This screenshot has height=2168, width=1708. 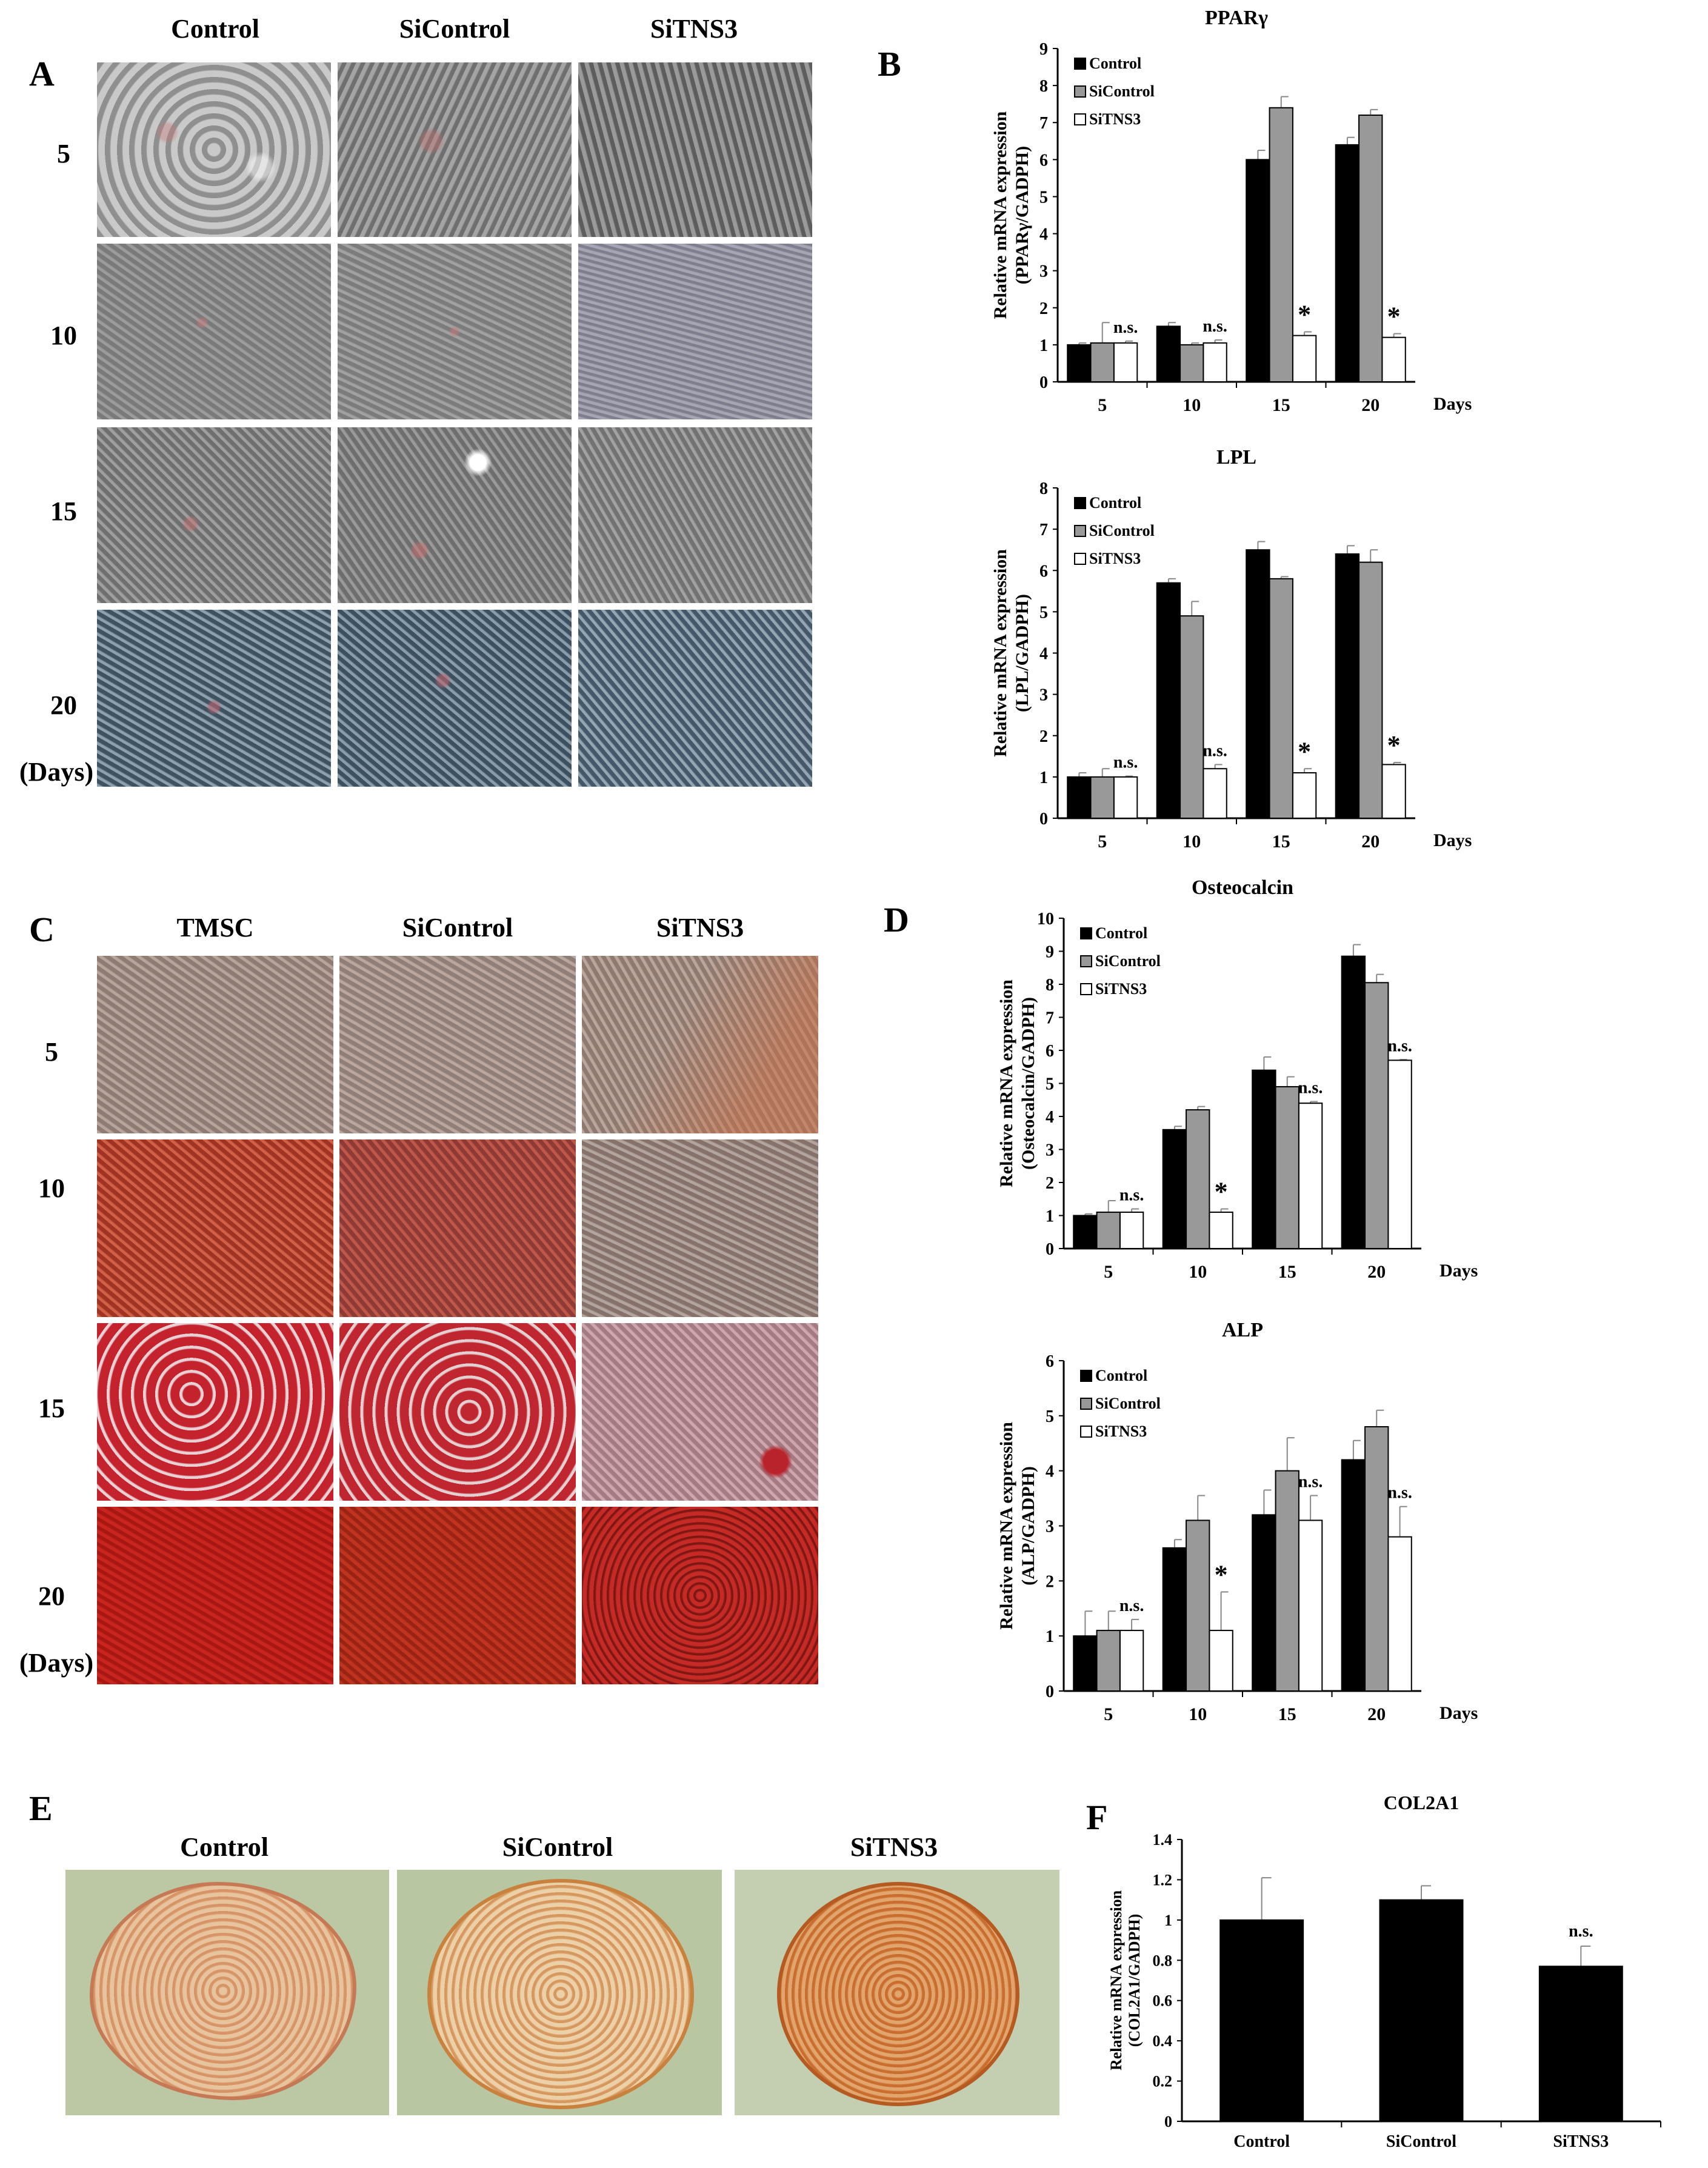 What do you see at coordinates (1043, 695) in the screenshot?
I see `lpl-ytick-label: 3` at bounding box center [1043, 695].